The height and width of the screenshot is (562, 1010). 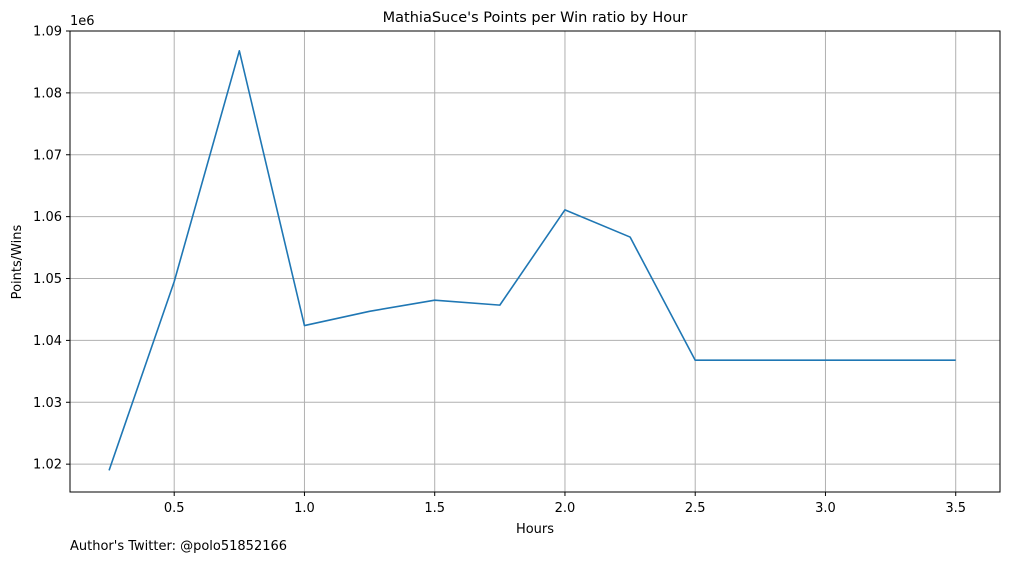 I want to click on author-credit: Author's Twitter: @polo51852166, so click(x=178, y=546).